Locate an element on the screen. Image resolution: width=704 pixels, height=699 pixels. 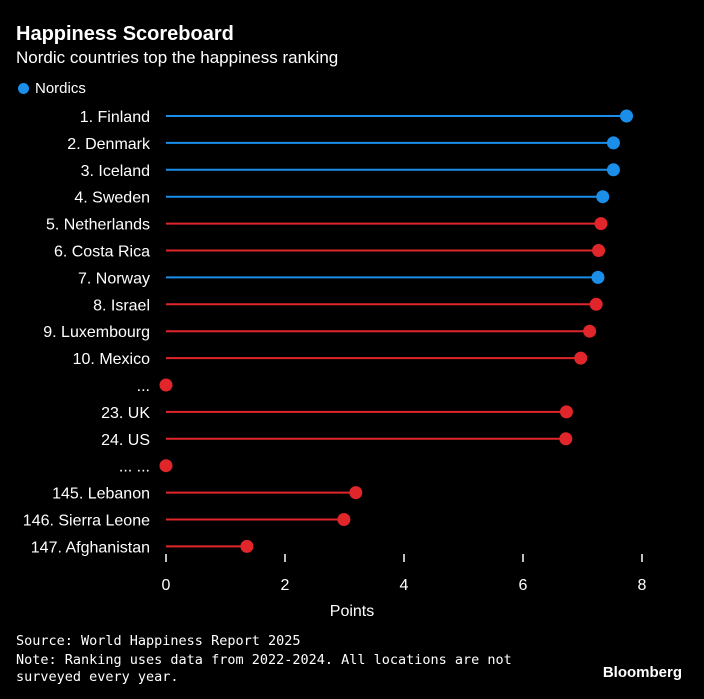
category-label: 8. Israel is located at coordinates (121, 305).